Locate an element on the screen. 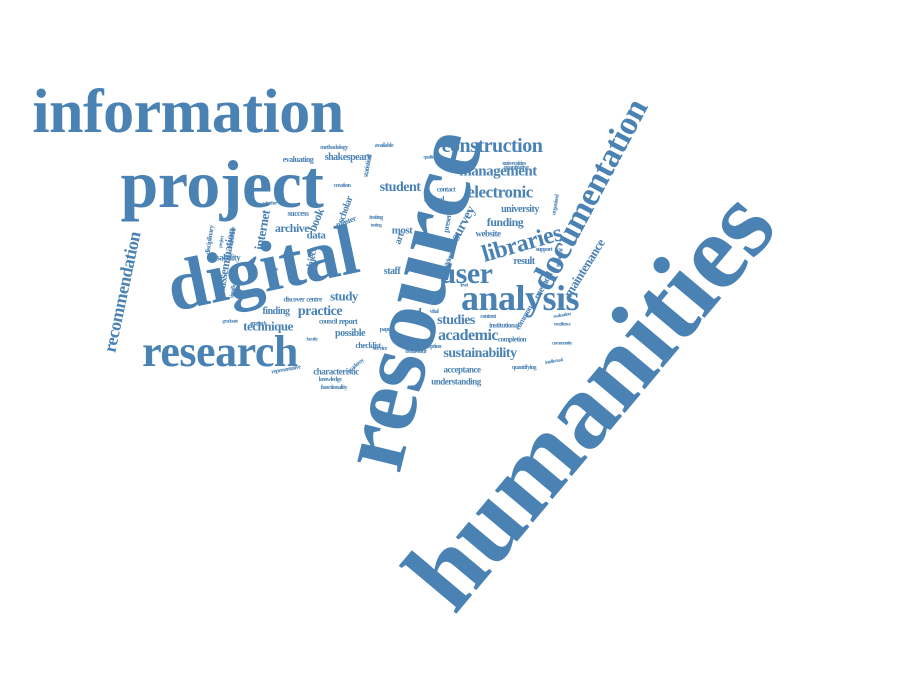  cloud-word: faculty is located at coordinates (312, 340).